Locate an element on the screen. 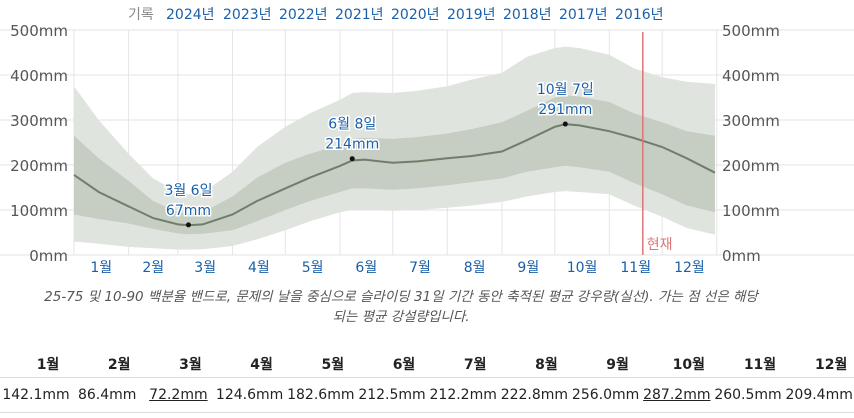  y-tick-left: 400mm is located at coordinates (39, 76).